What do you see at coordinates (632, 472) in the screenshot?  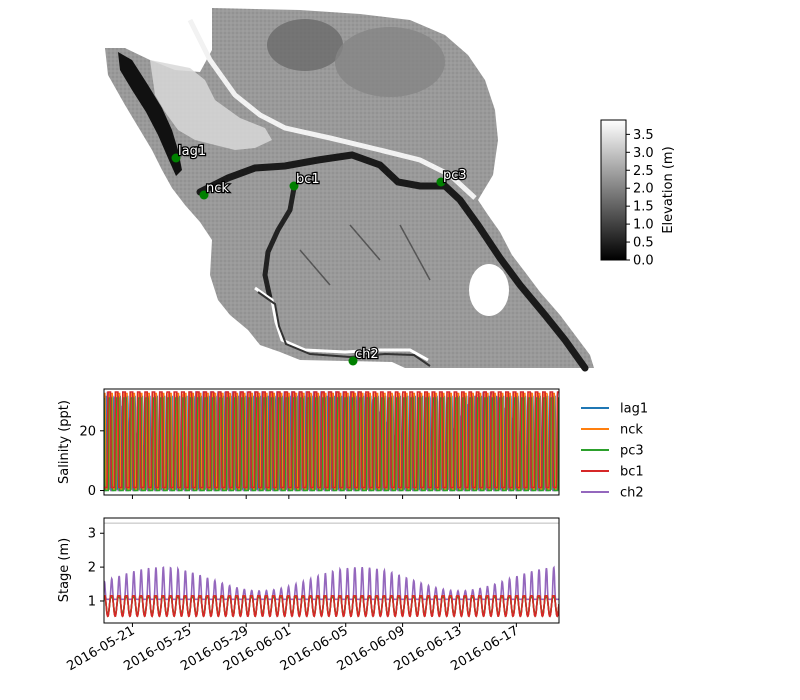 I see `legend-label-bc1: bc1` at bounding box center [632, 472].